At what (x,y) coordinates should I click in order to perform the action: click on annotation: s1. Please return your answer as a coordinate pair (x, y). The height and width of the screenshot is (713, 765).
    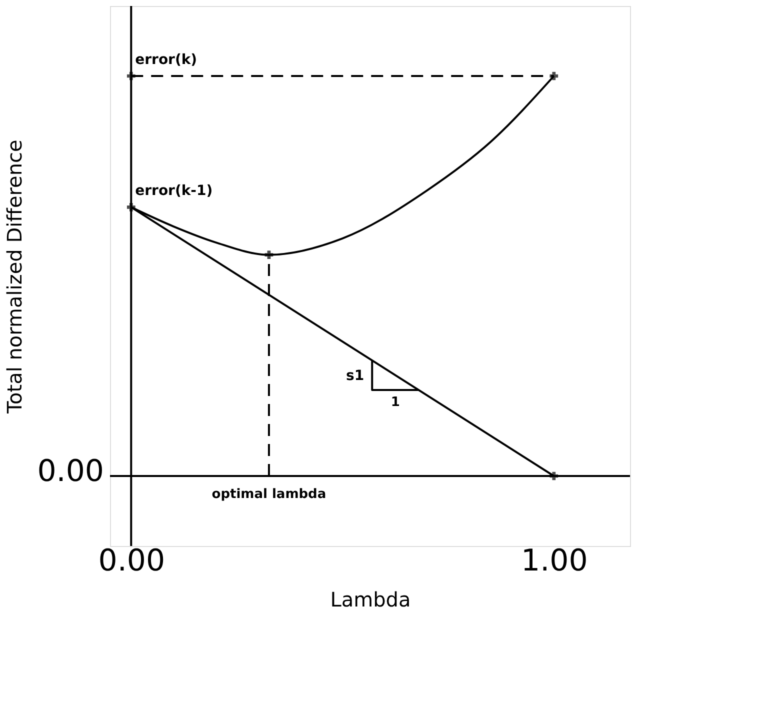
    Looking at the image, I should click on (355, 376).